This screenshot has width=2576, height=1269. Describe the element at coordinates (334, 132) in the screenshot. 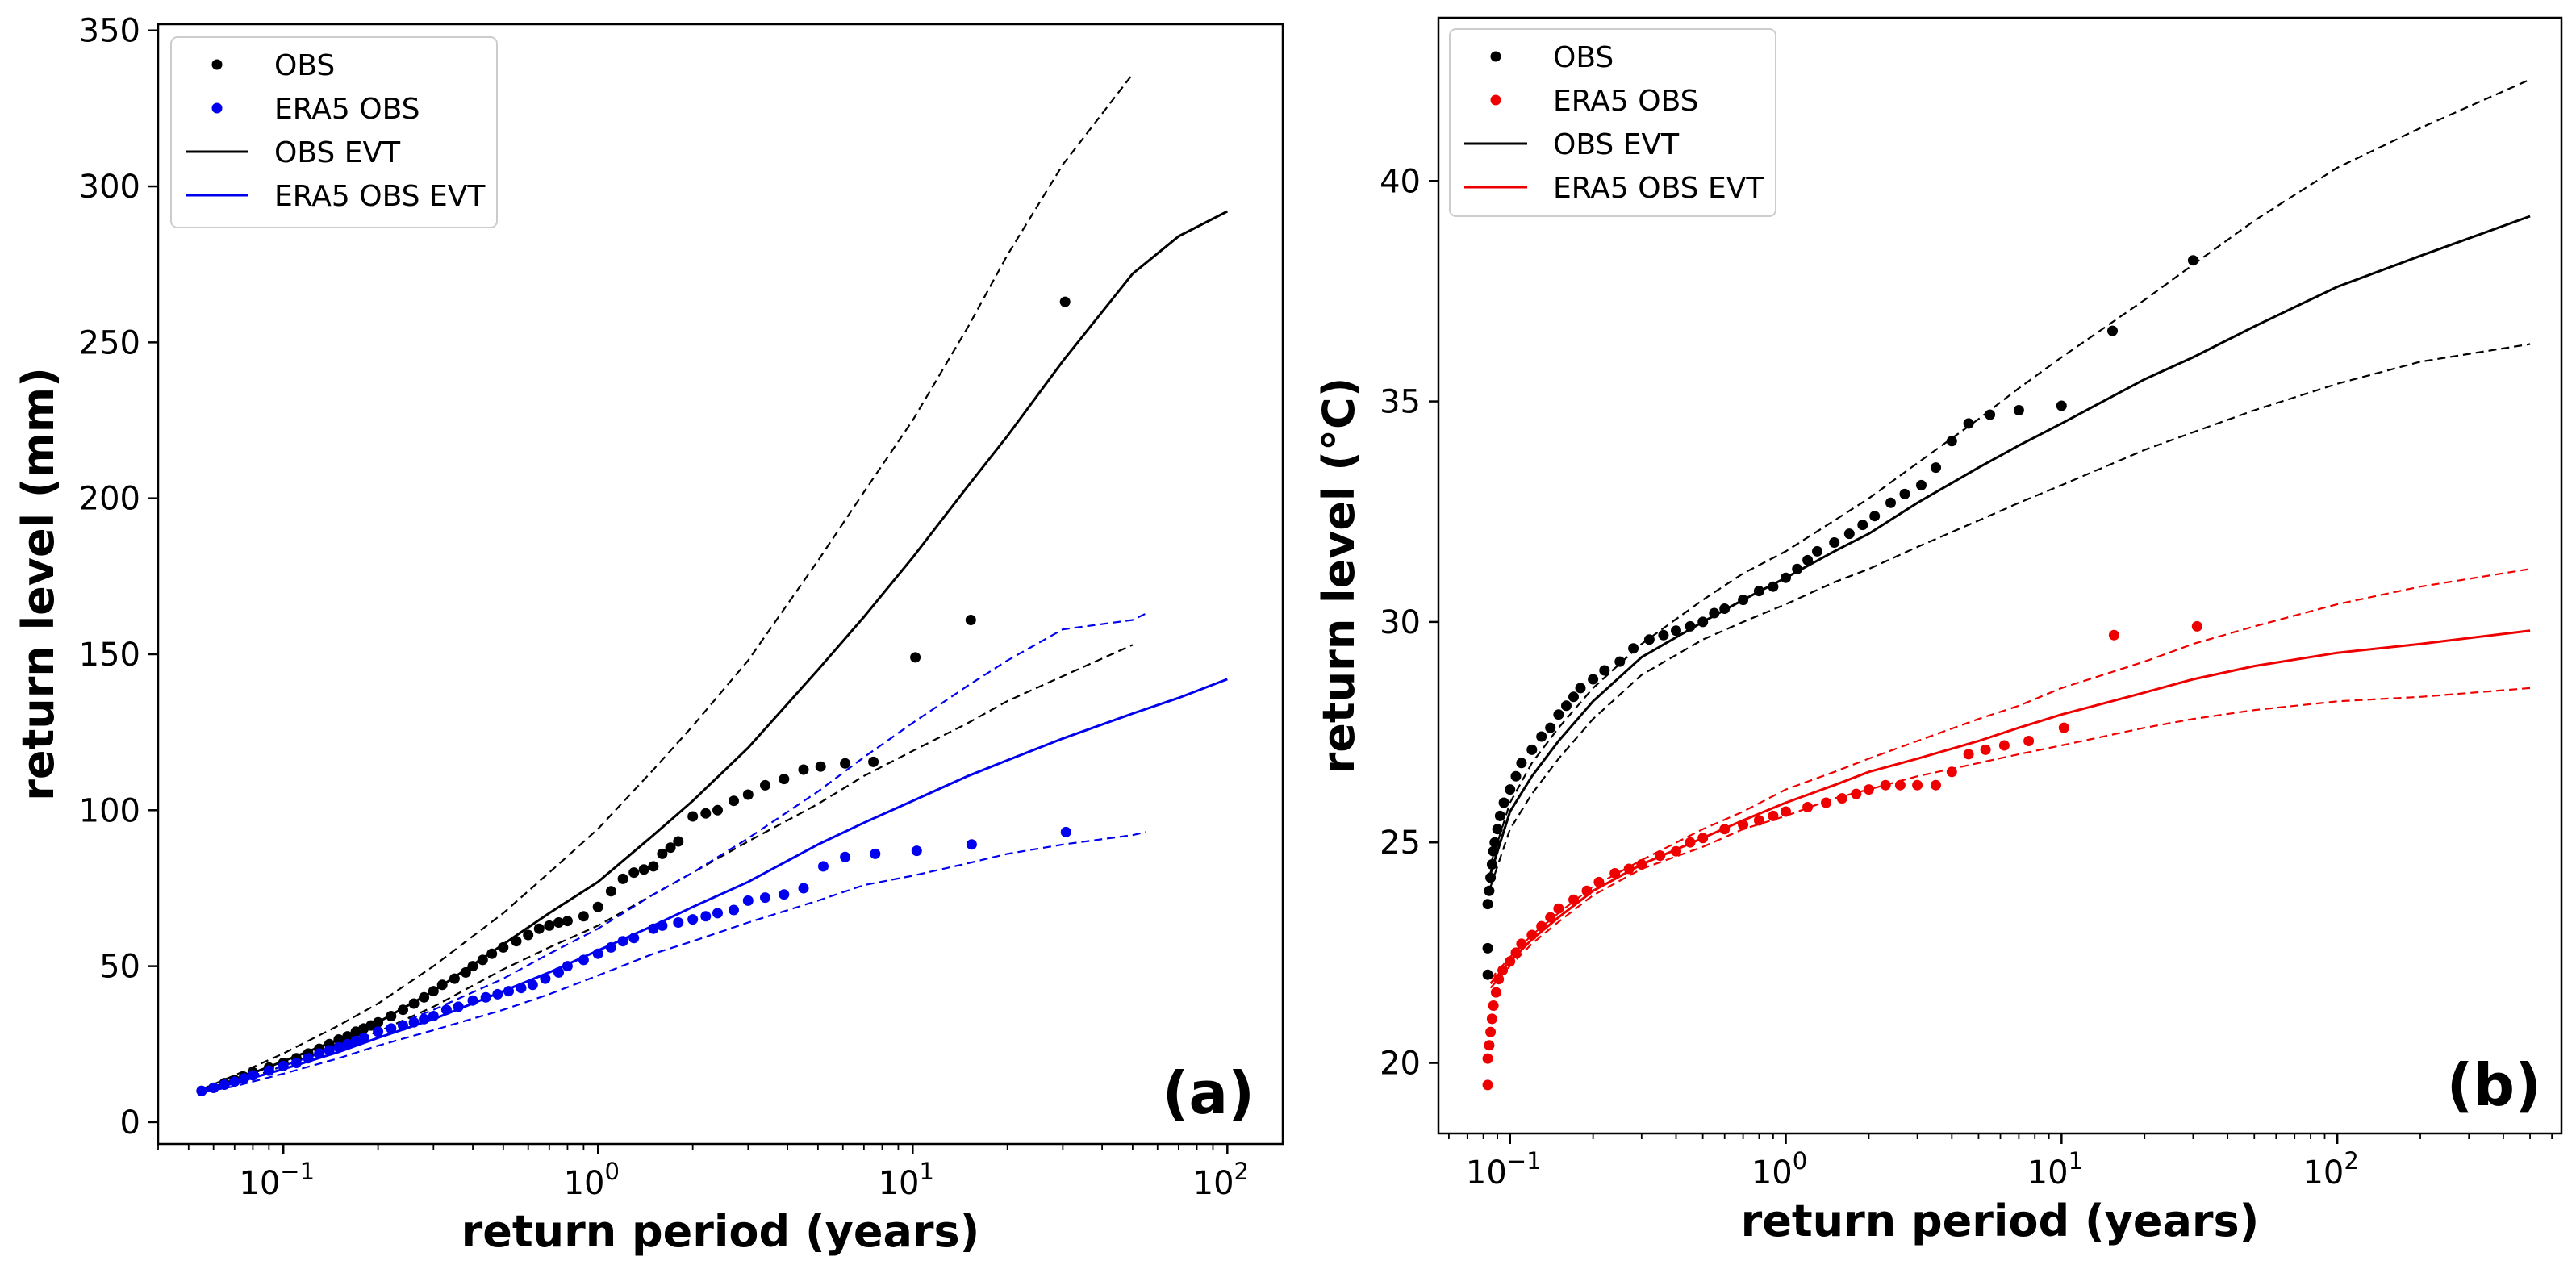

I see `legend: OBS ERA5 OBS OBS EVT ERA5 OBS EVT` at that location.